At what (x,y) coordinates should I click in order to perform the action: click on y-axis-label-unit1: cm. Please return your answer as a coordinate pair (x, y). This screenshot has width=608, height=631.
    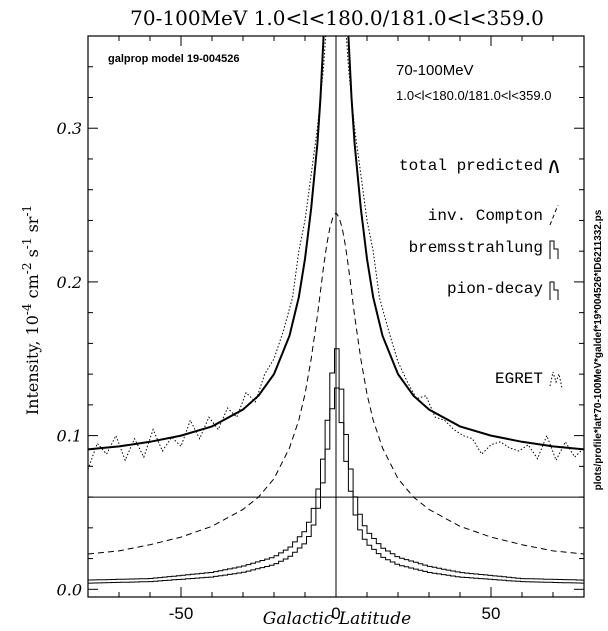
    Looking at the image, I should click on (32, 288).